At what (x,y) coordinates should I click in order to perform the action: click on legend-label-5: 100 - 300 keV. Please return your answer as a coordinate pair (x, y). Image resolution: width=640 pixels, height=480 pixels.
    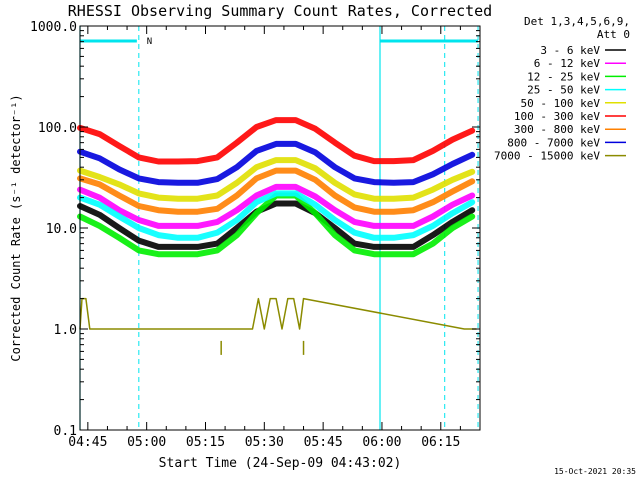
    Looking at the image, I should click on (557, 116).